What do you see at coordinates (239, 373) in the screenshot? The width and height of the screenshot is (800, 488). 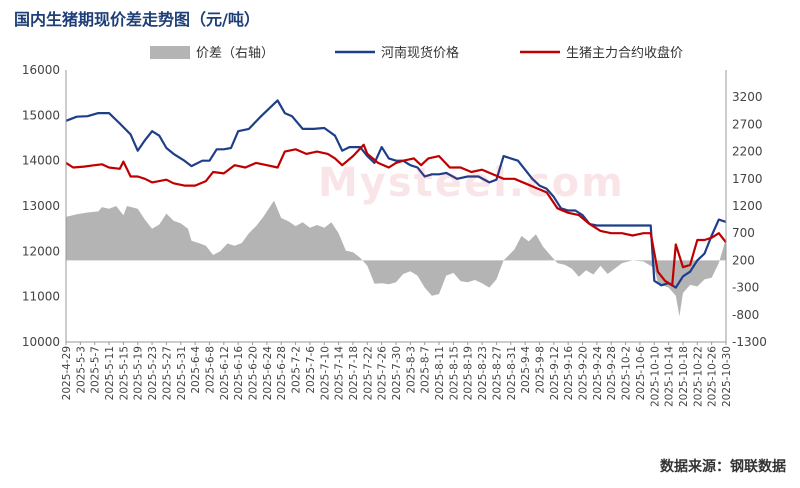 I see `x-axis-tick-label: 2025-6-16` at bounding box center [239, 373].